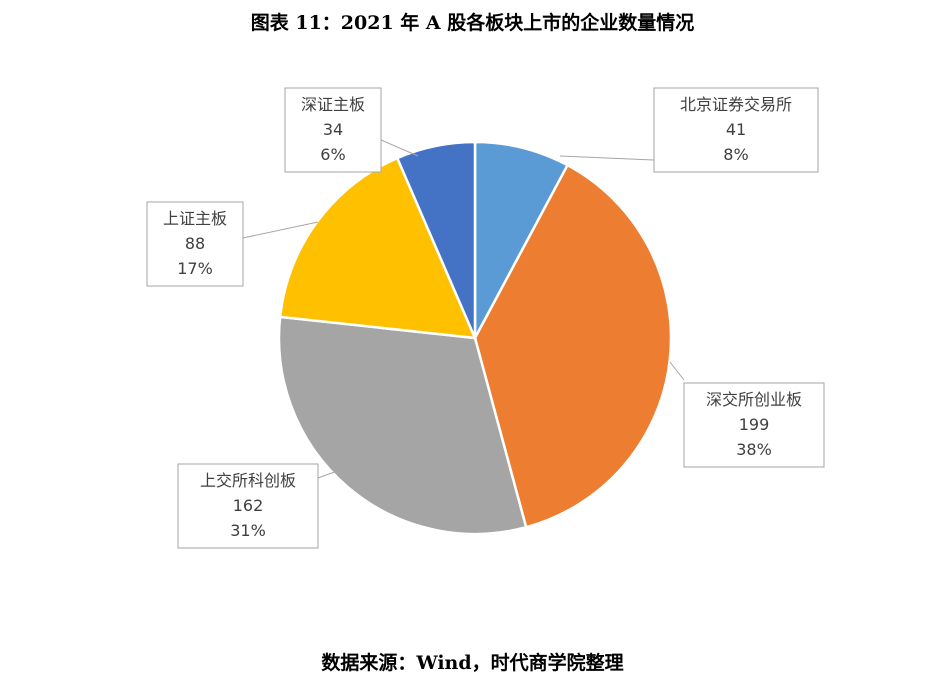 Image resolution: width=945 pixels, height=688 pixels. I want to click on data-label-value-0: 41, so click(736, 129).